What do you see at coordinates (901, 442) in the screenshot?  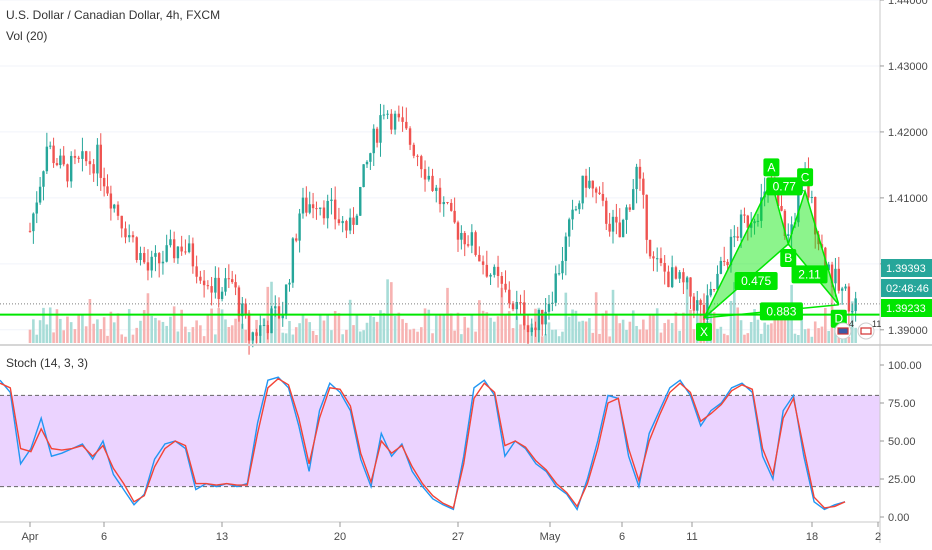 I see `stoch-axis: 100.00 75.00 50.00 25.00 0.00` at bounding box center [901, 442].